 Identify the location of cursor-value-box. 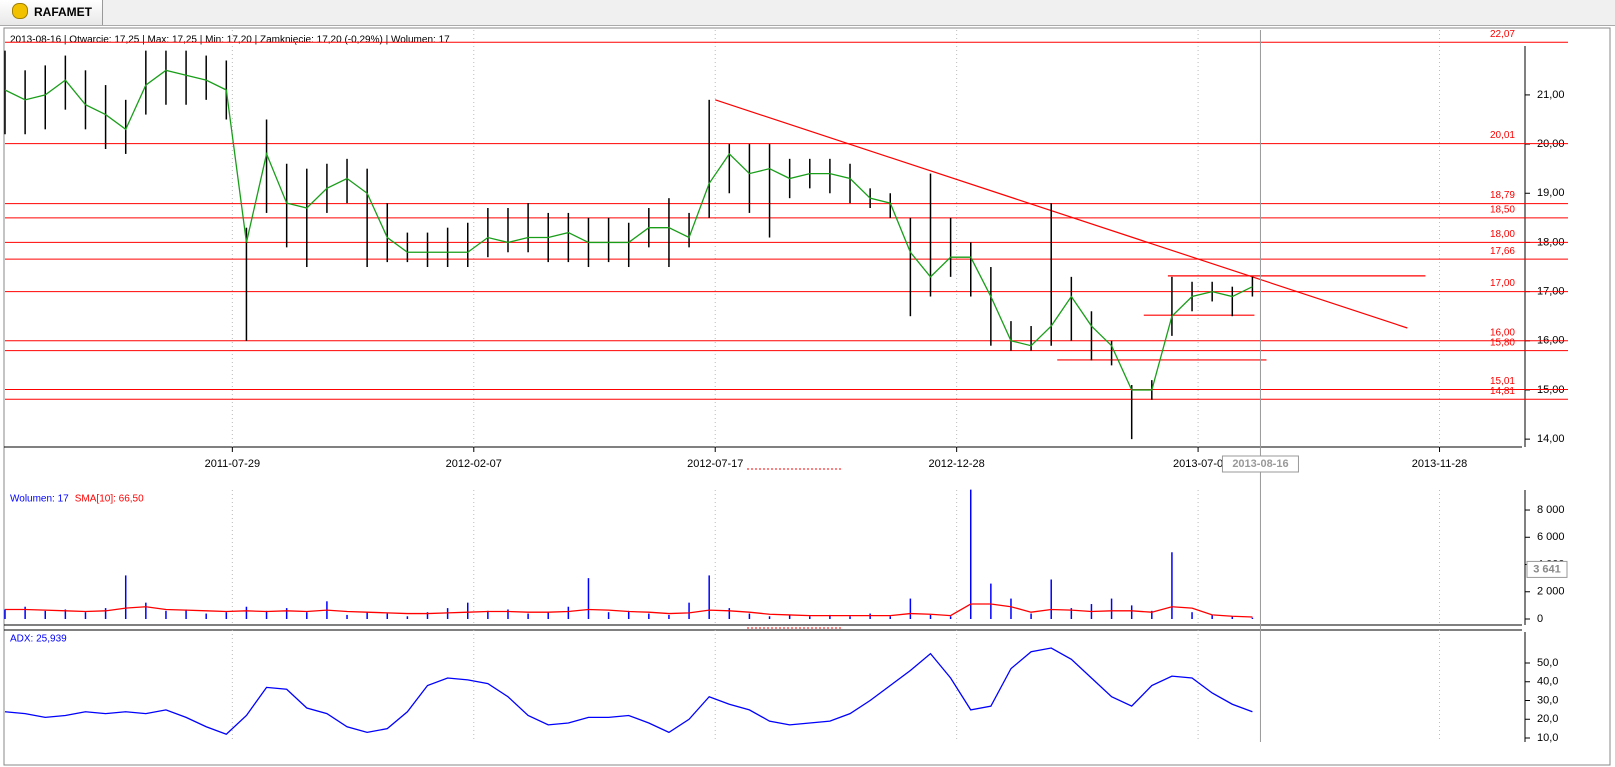
(1547, 569).